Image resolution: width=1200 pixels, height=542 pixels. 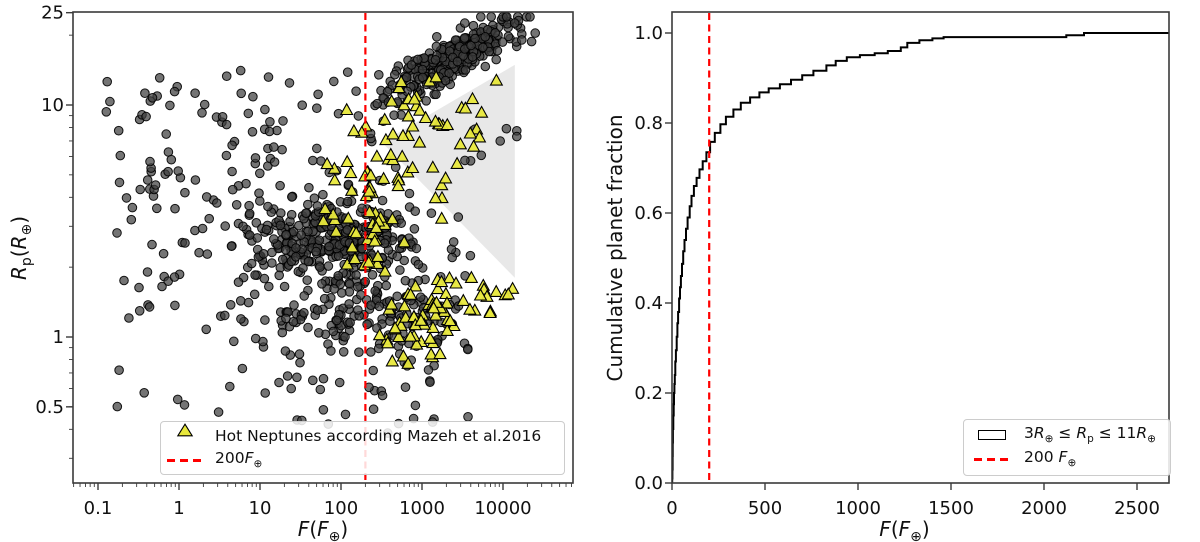 I want to click on y-tick-label: 0.4, so click(x=648, y=303).